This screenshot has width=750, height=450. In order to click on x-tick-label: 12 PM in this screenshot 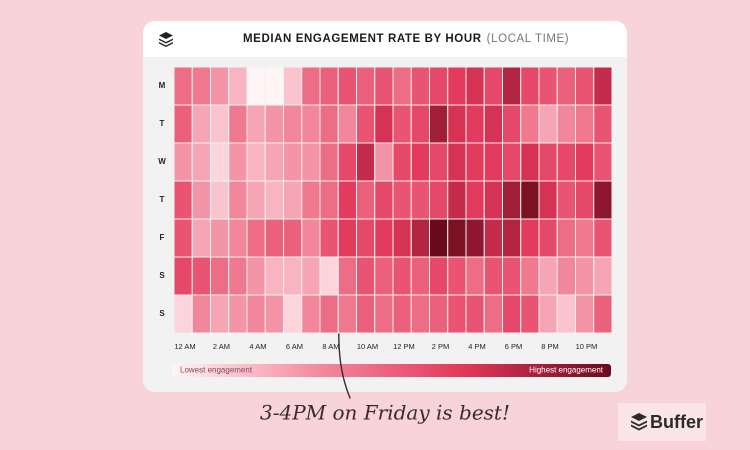, I will do `click(404, 346)`.